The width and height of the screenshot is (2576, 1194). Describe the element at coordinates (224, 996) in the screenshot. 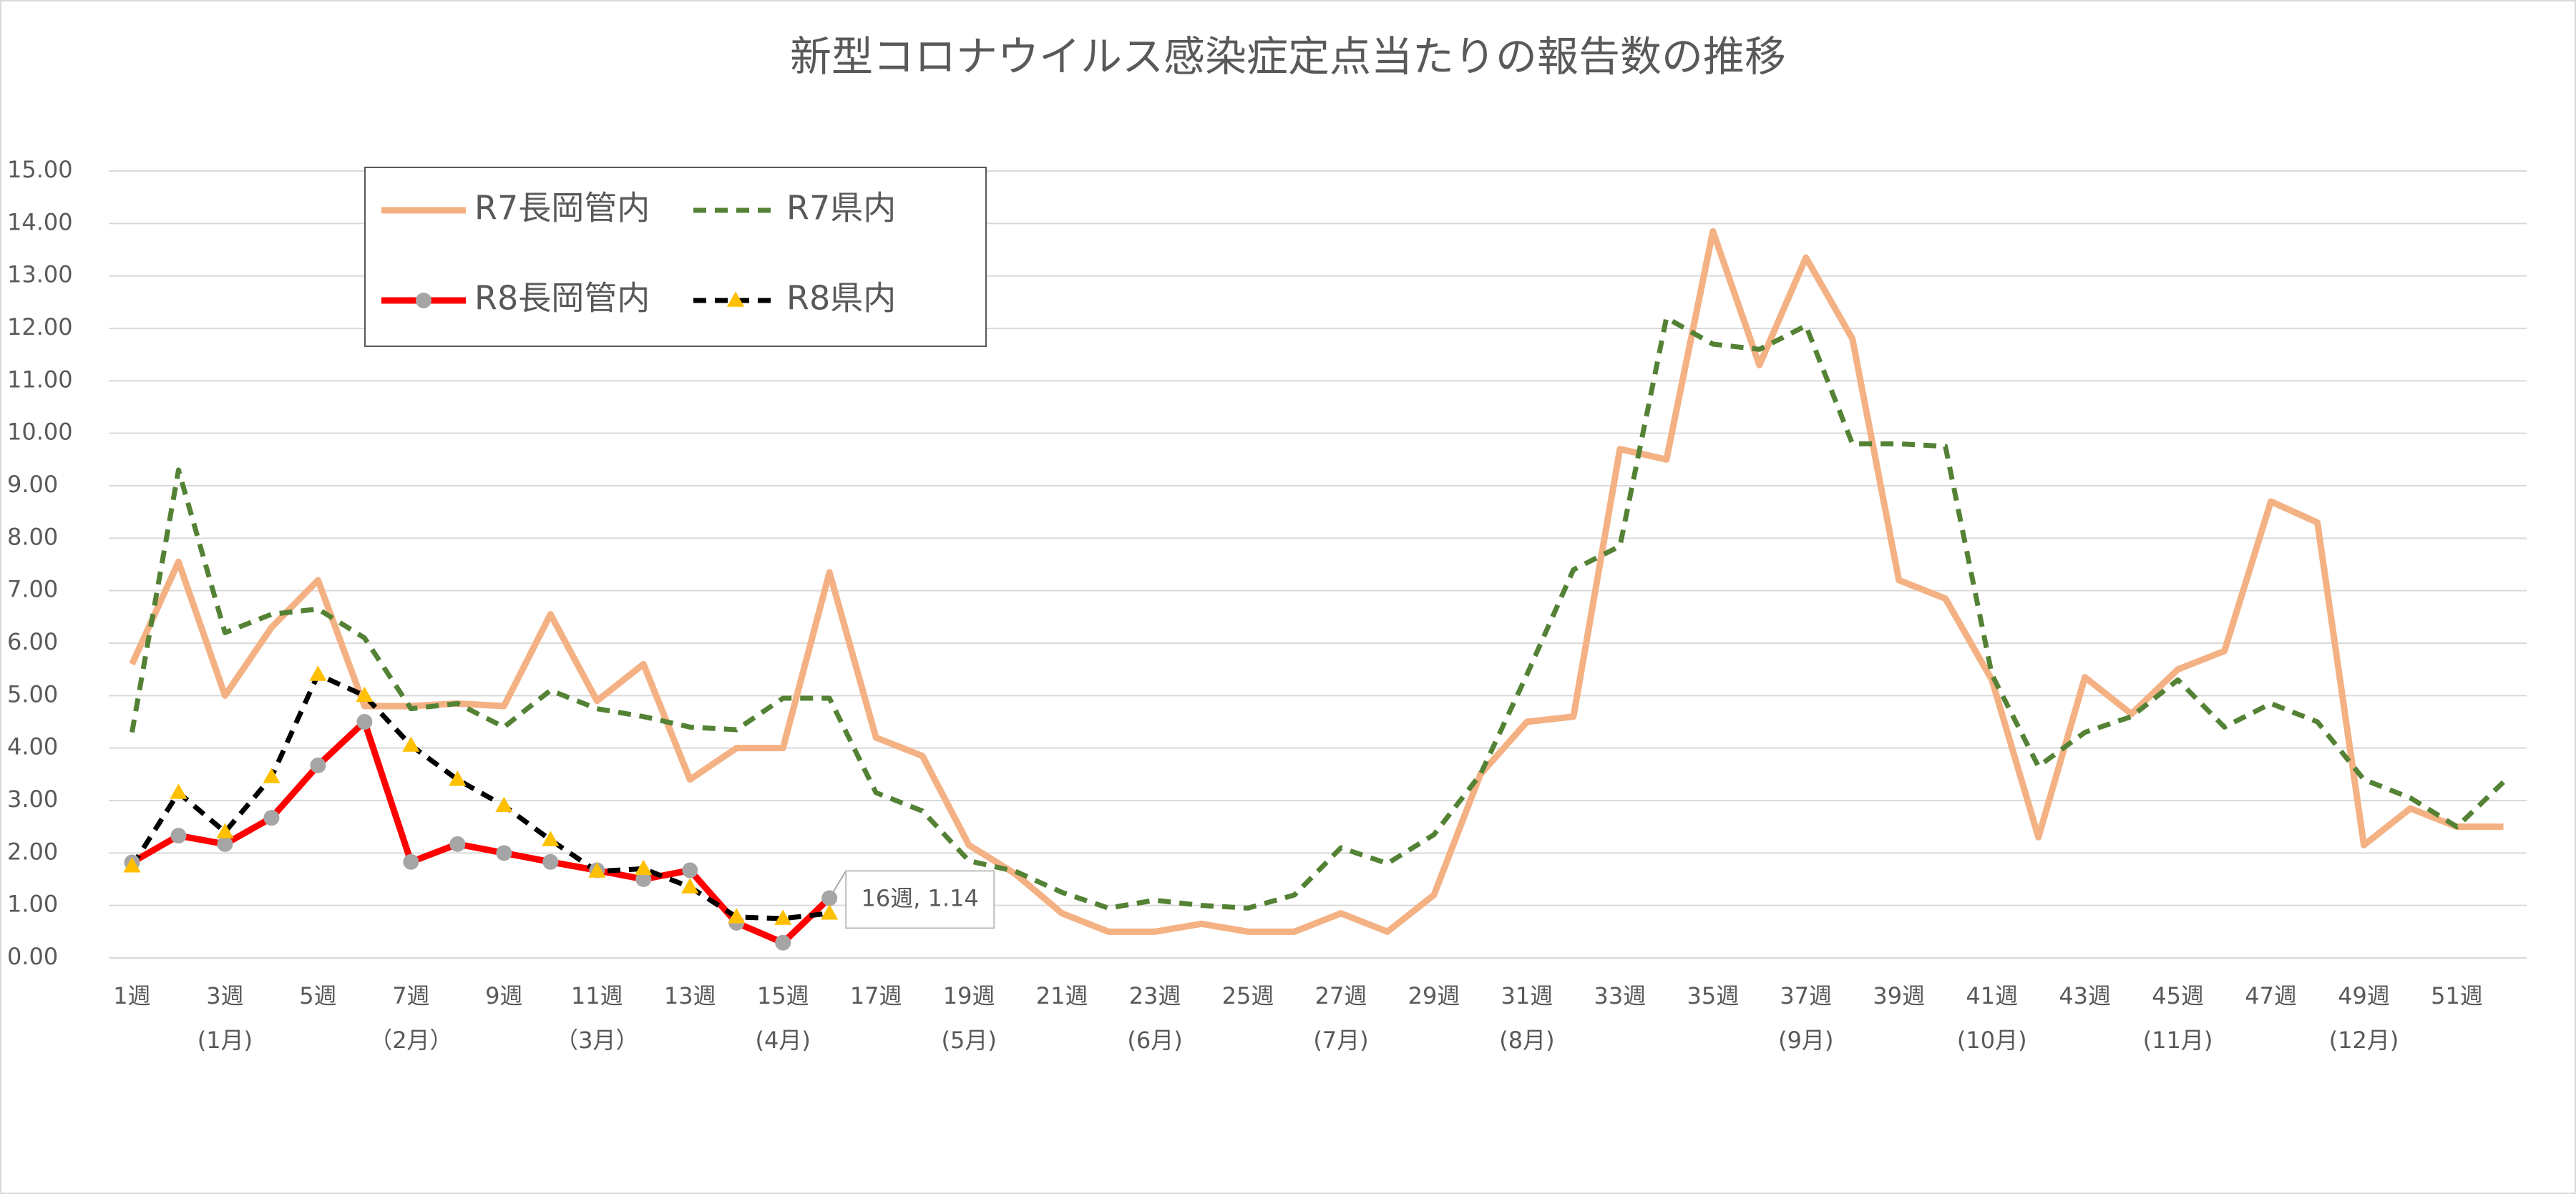

I see `x-tick-label: 3週` at that location.